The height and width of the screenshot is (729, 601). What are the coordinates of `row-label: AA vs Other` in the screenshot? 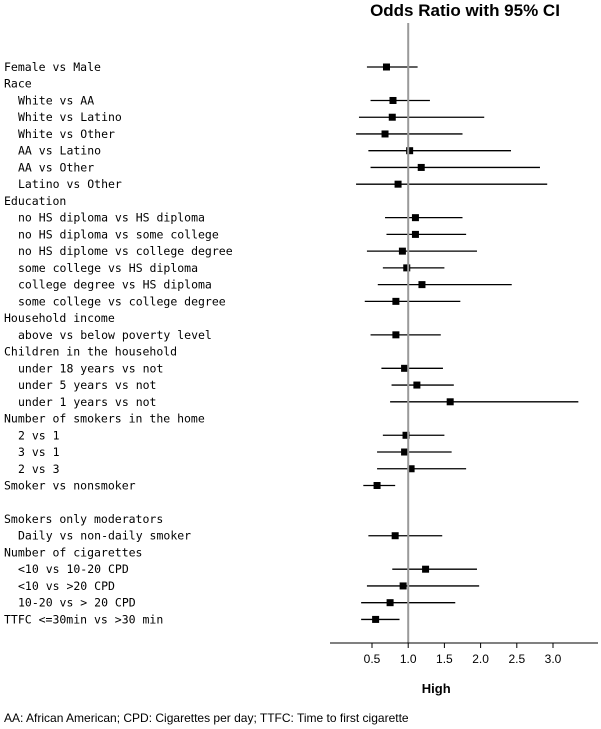 It's located at (56, 167).